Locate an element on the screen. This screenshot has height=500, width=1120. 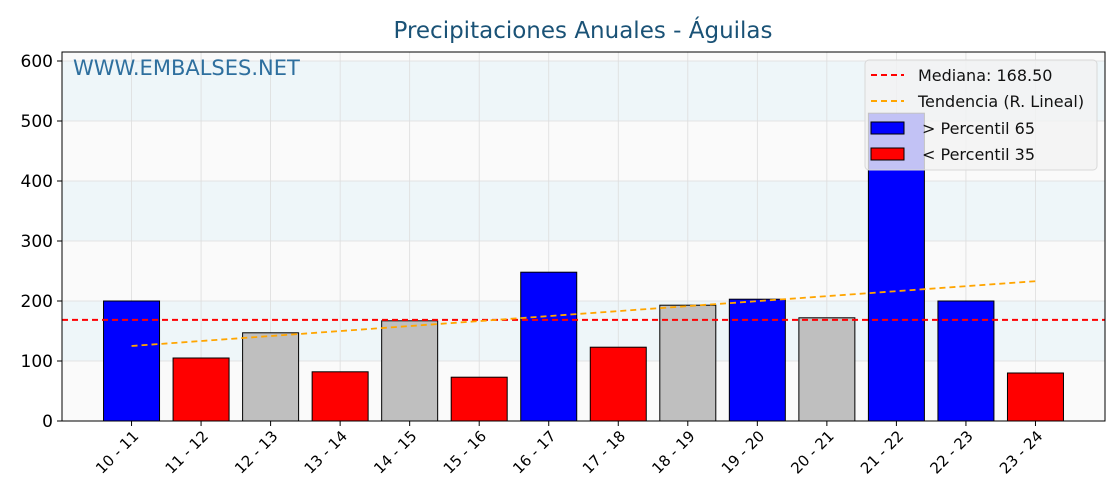
chart-title: Precipitaciones Anuales - Águilas is located at coordinates (582, 30).